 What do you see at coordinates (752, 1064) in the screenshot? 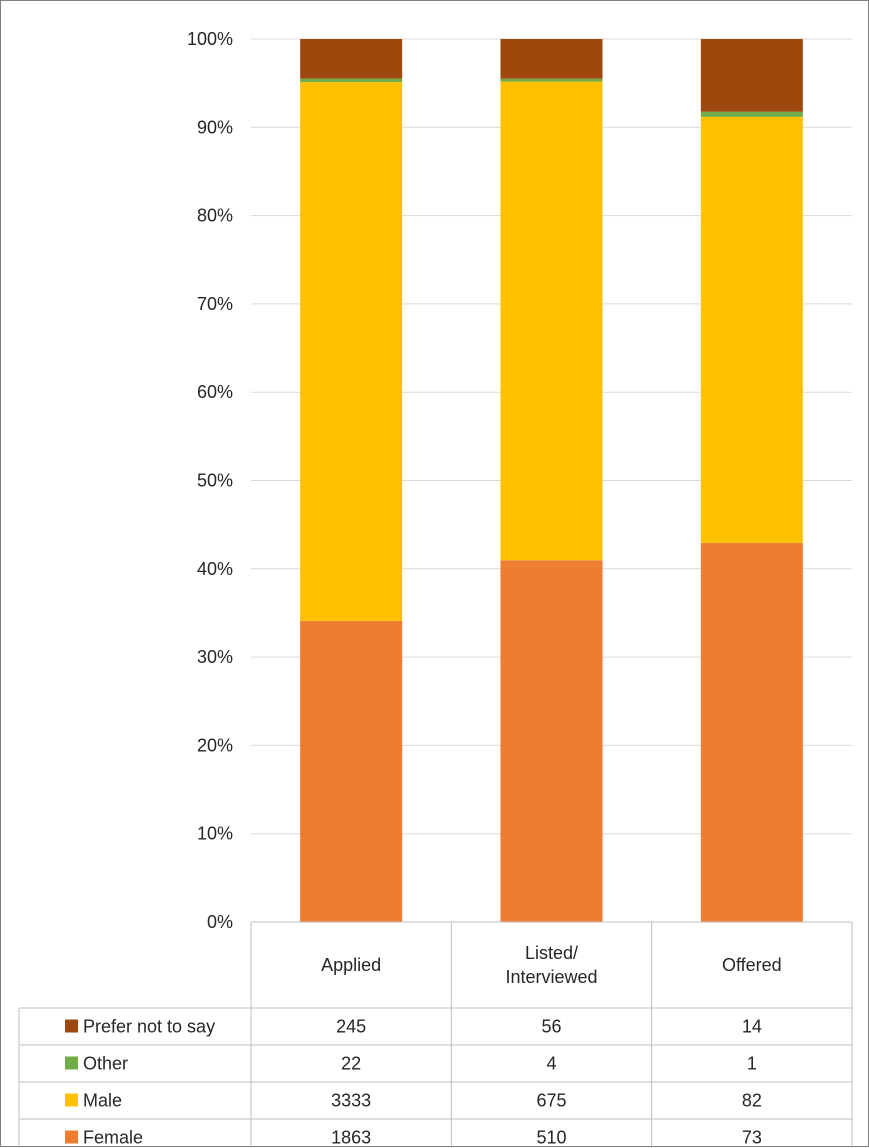
I see `table-cell-other-offered: 1` at bounding box center [752, 1064].